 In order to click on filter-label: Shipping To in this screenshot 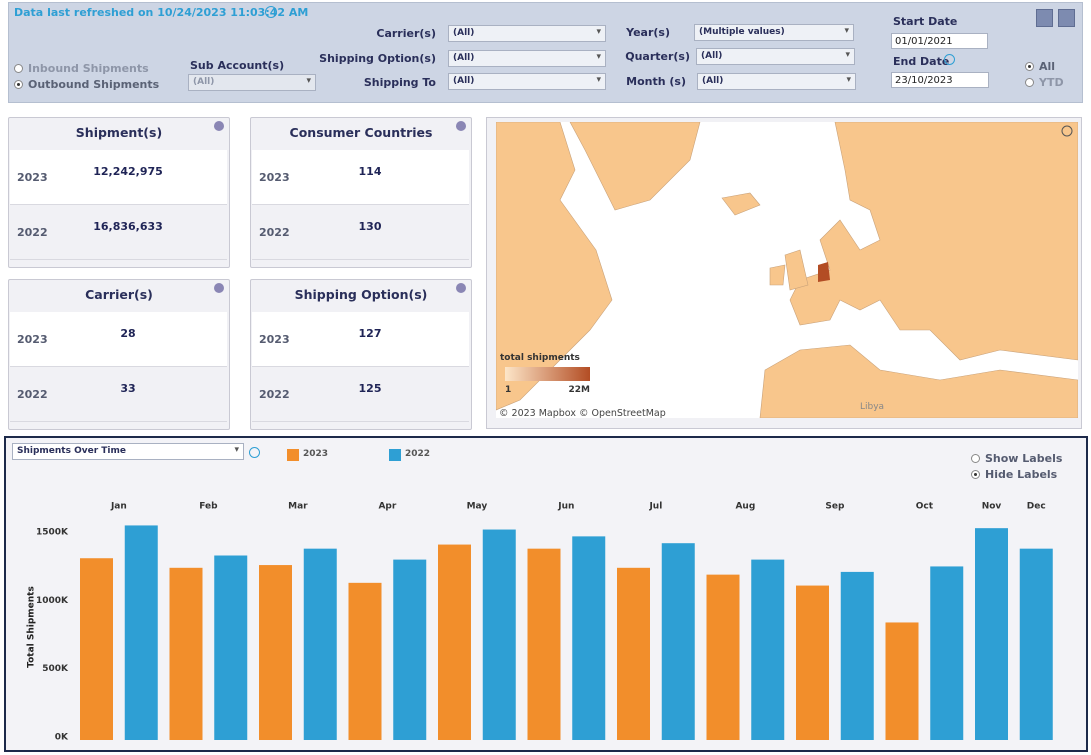, I will do `click(399, 82)`.